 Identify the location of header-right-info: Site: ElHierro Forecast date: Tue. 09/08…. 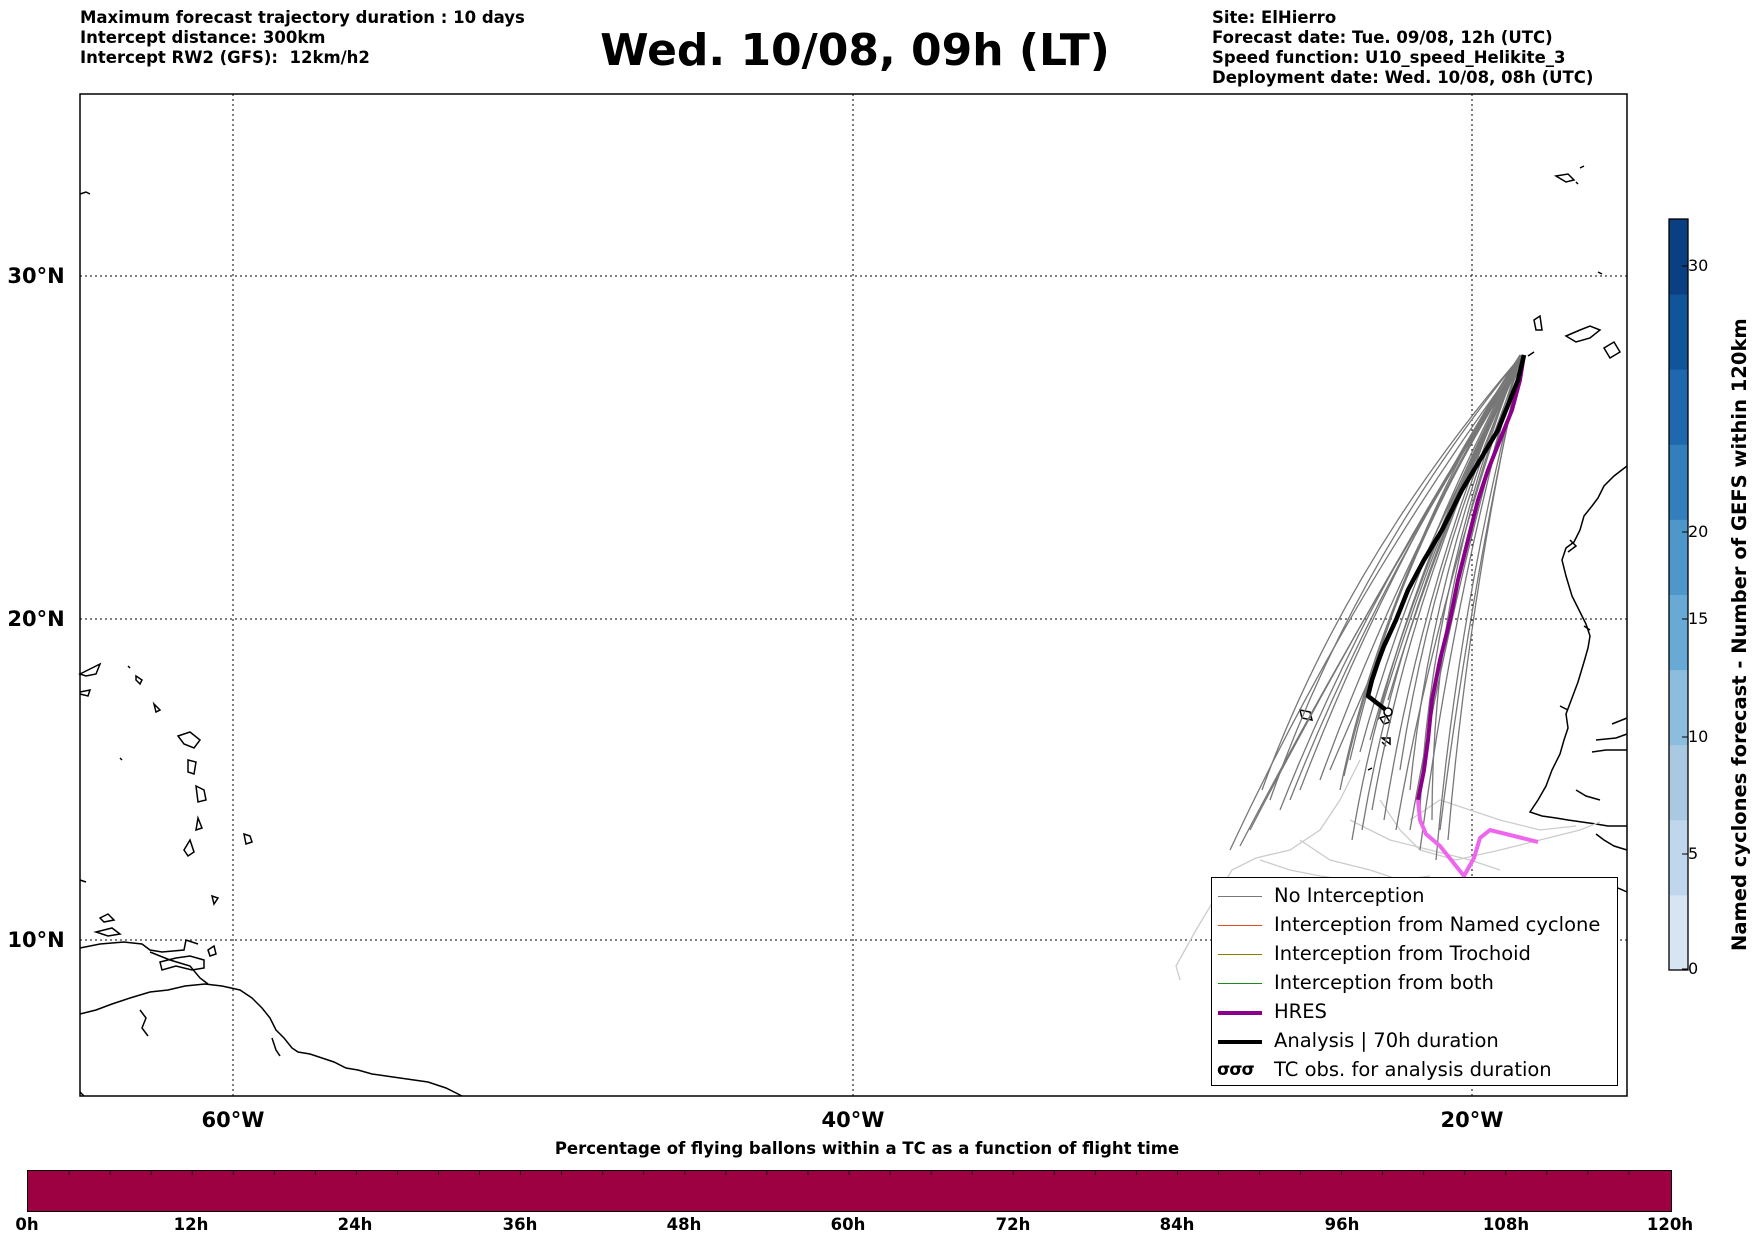
(1402, 48).